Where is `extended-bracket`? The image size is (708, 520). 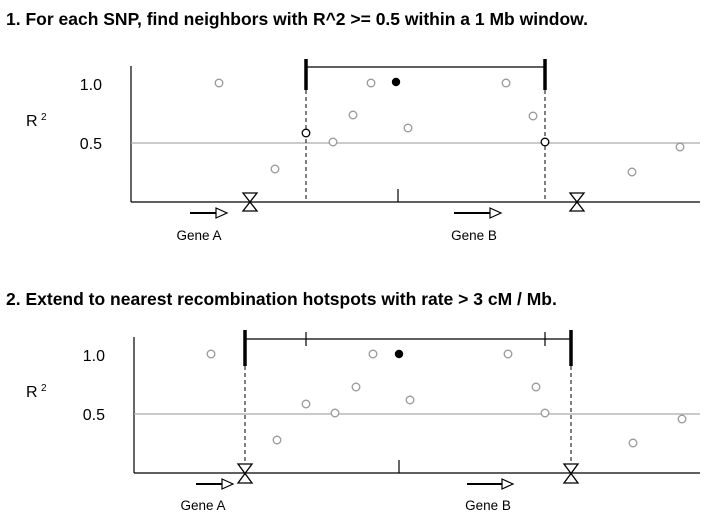
extended-bracket is located at coordinates (408, 348).